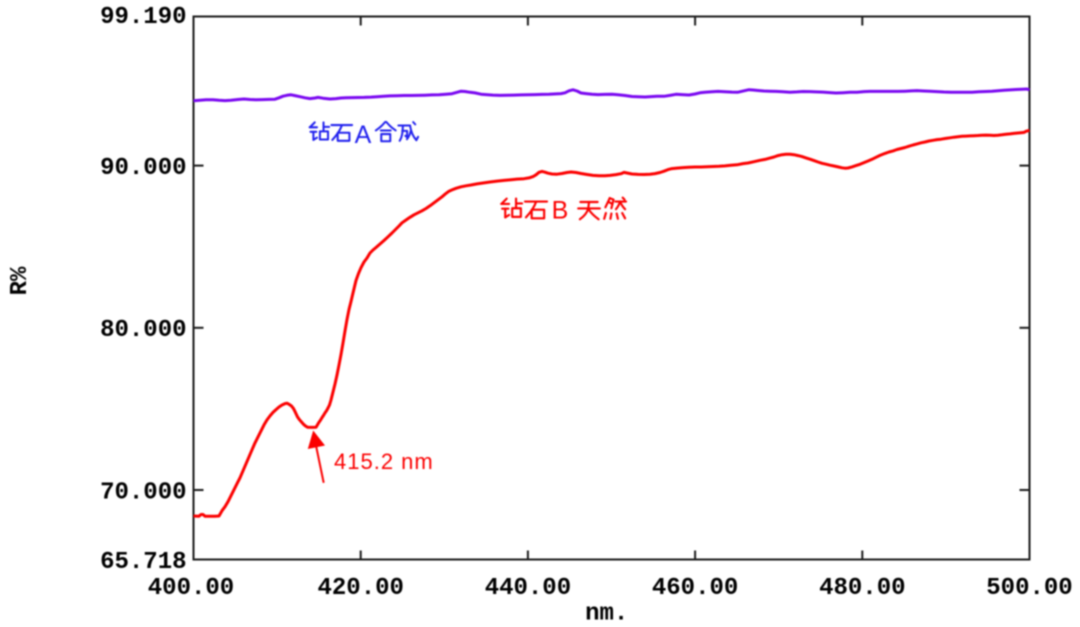  I want to click on svg-text: 500.00, so click(1029, 588).